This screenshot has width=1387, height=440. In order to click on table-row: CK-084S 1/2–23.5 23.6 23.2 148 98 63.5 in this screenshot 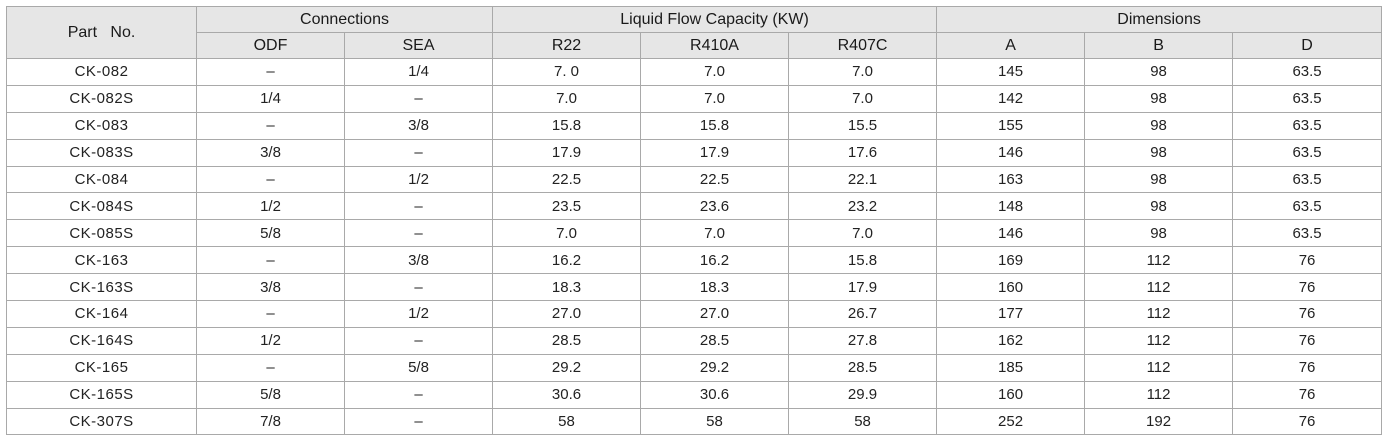, I will do `click(694, 206)`.